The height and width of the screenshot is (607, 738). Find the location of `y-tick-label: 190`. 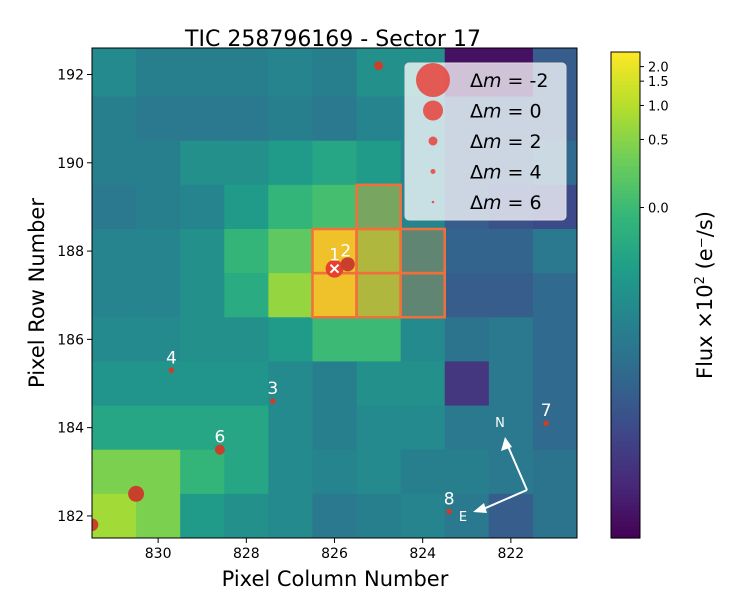

y-tick-label: 190 is located at coordinates (70, 164).